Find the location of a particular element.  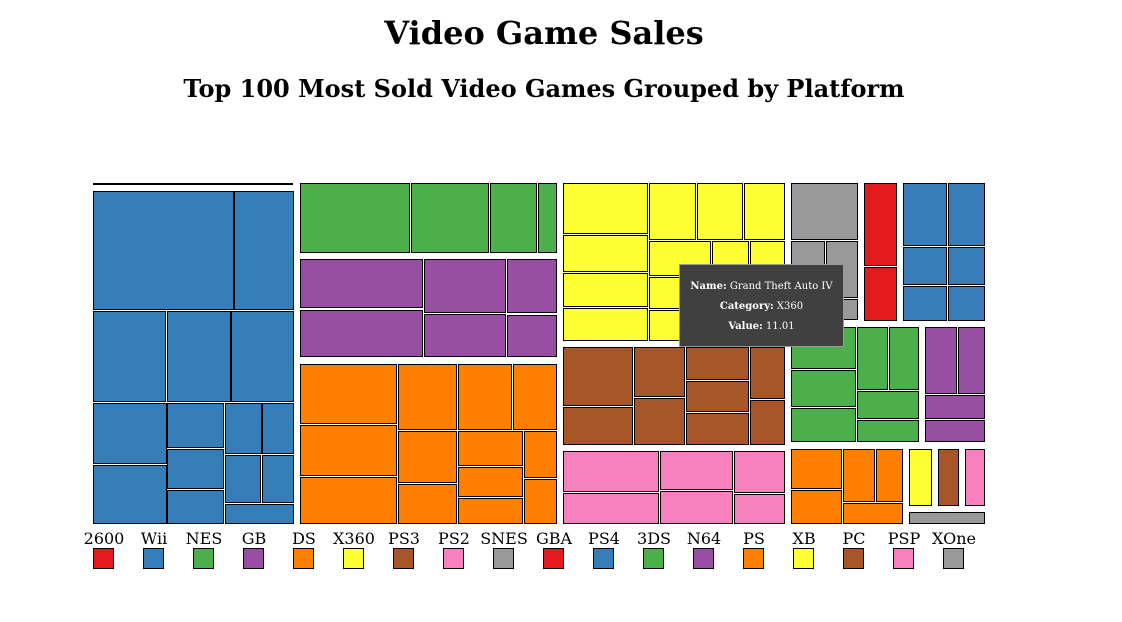

treemap-cell-pc is located at coordinates (948, 477).